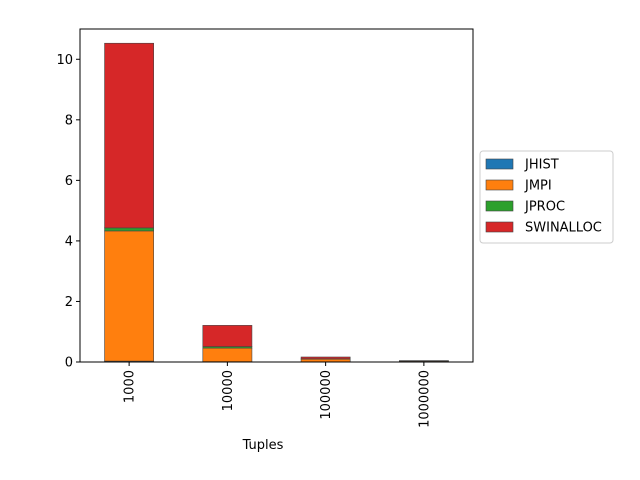  Describe the element at coordinates (69, 120) in the screenshot. I see `y-tick-label-8: 8` at that location.